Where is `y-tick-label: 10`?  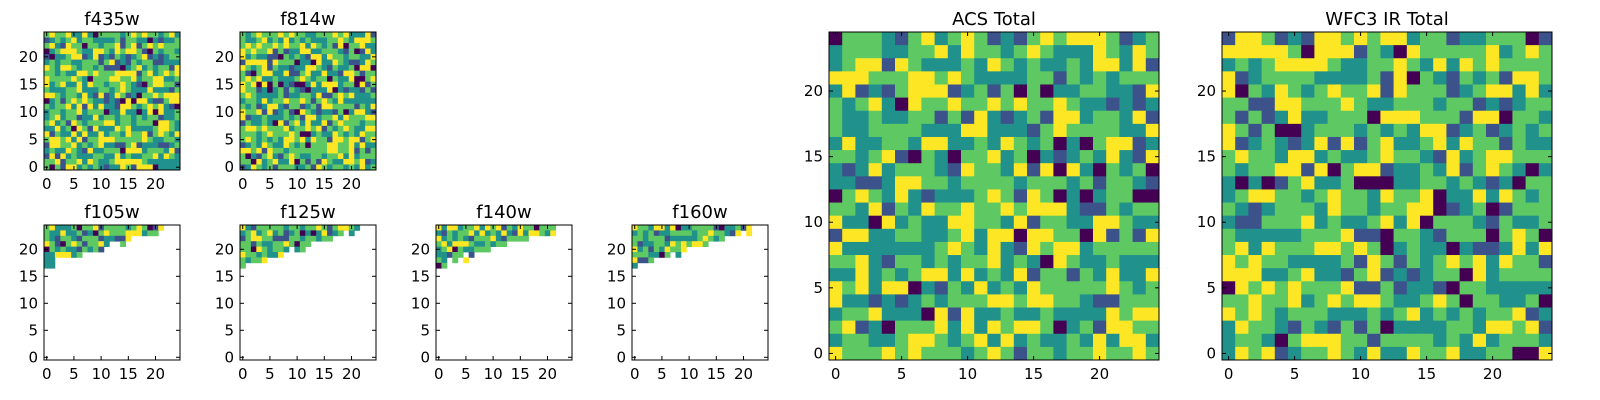 y-tick-label: 10 is located at coordinates (813, 222).